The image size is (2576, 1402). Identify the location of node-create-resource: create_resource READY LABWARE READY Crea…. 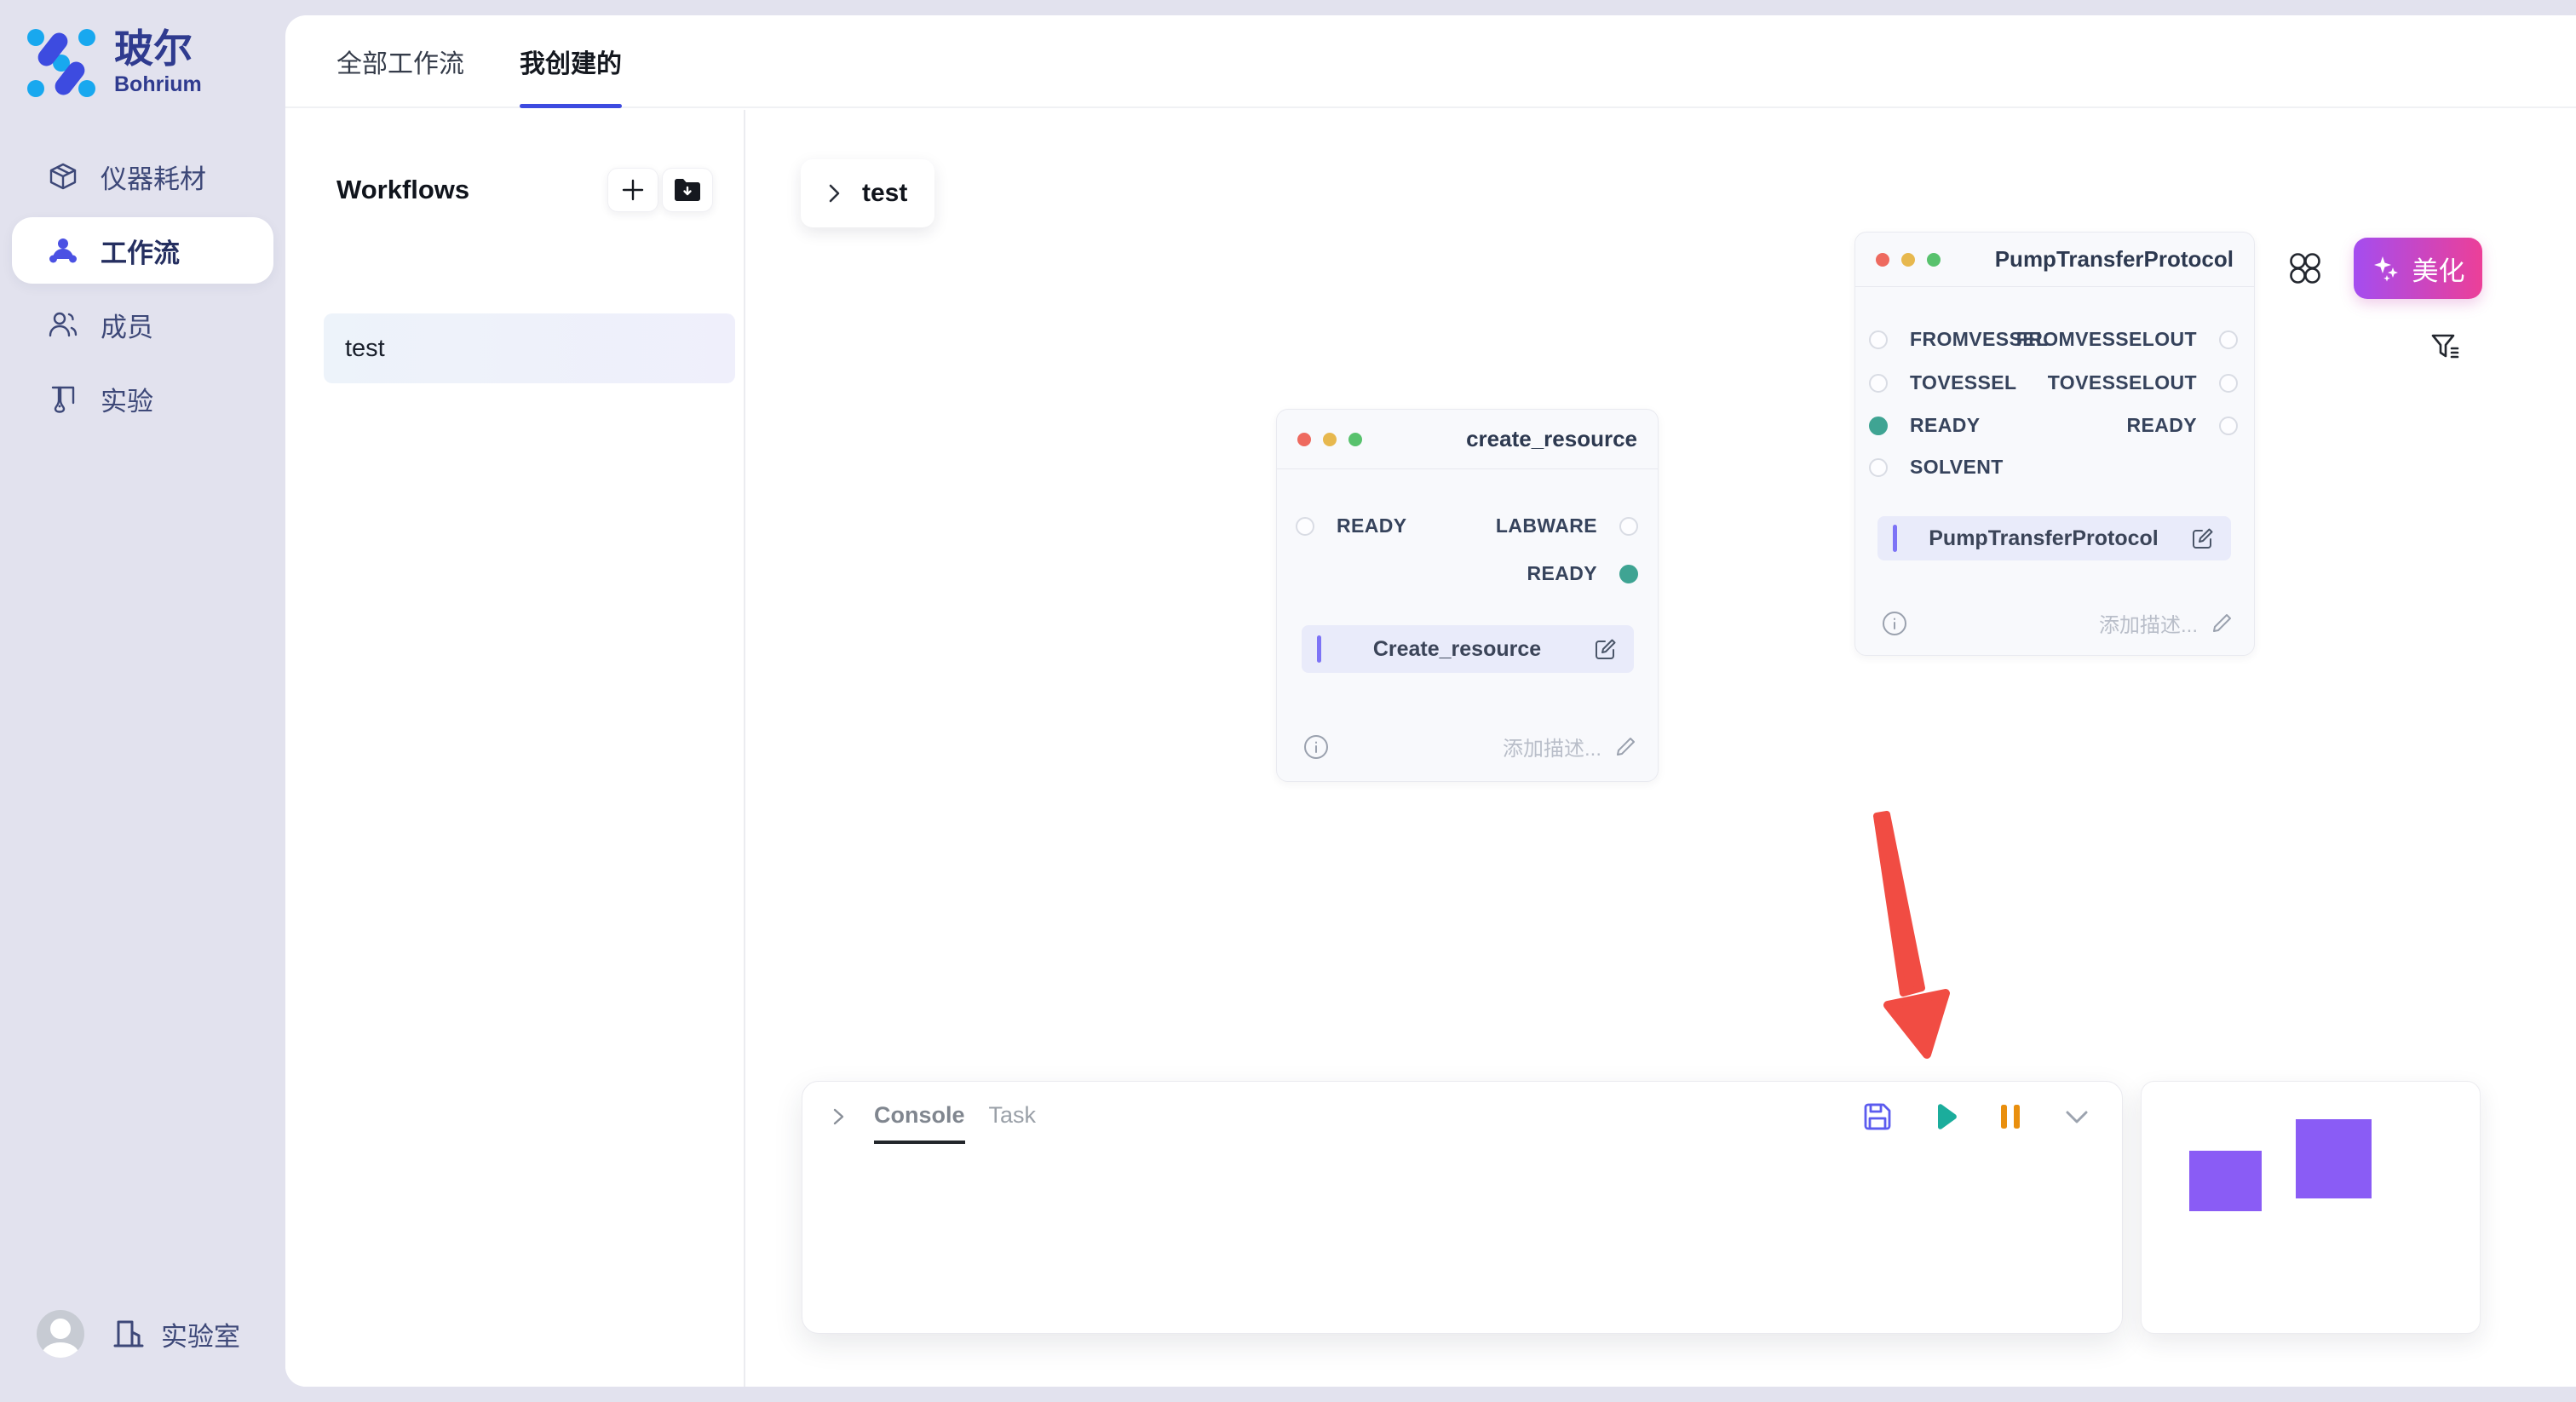
(1468, 595).